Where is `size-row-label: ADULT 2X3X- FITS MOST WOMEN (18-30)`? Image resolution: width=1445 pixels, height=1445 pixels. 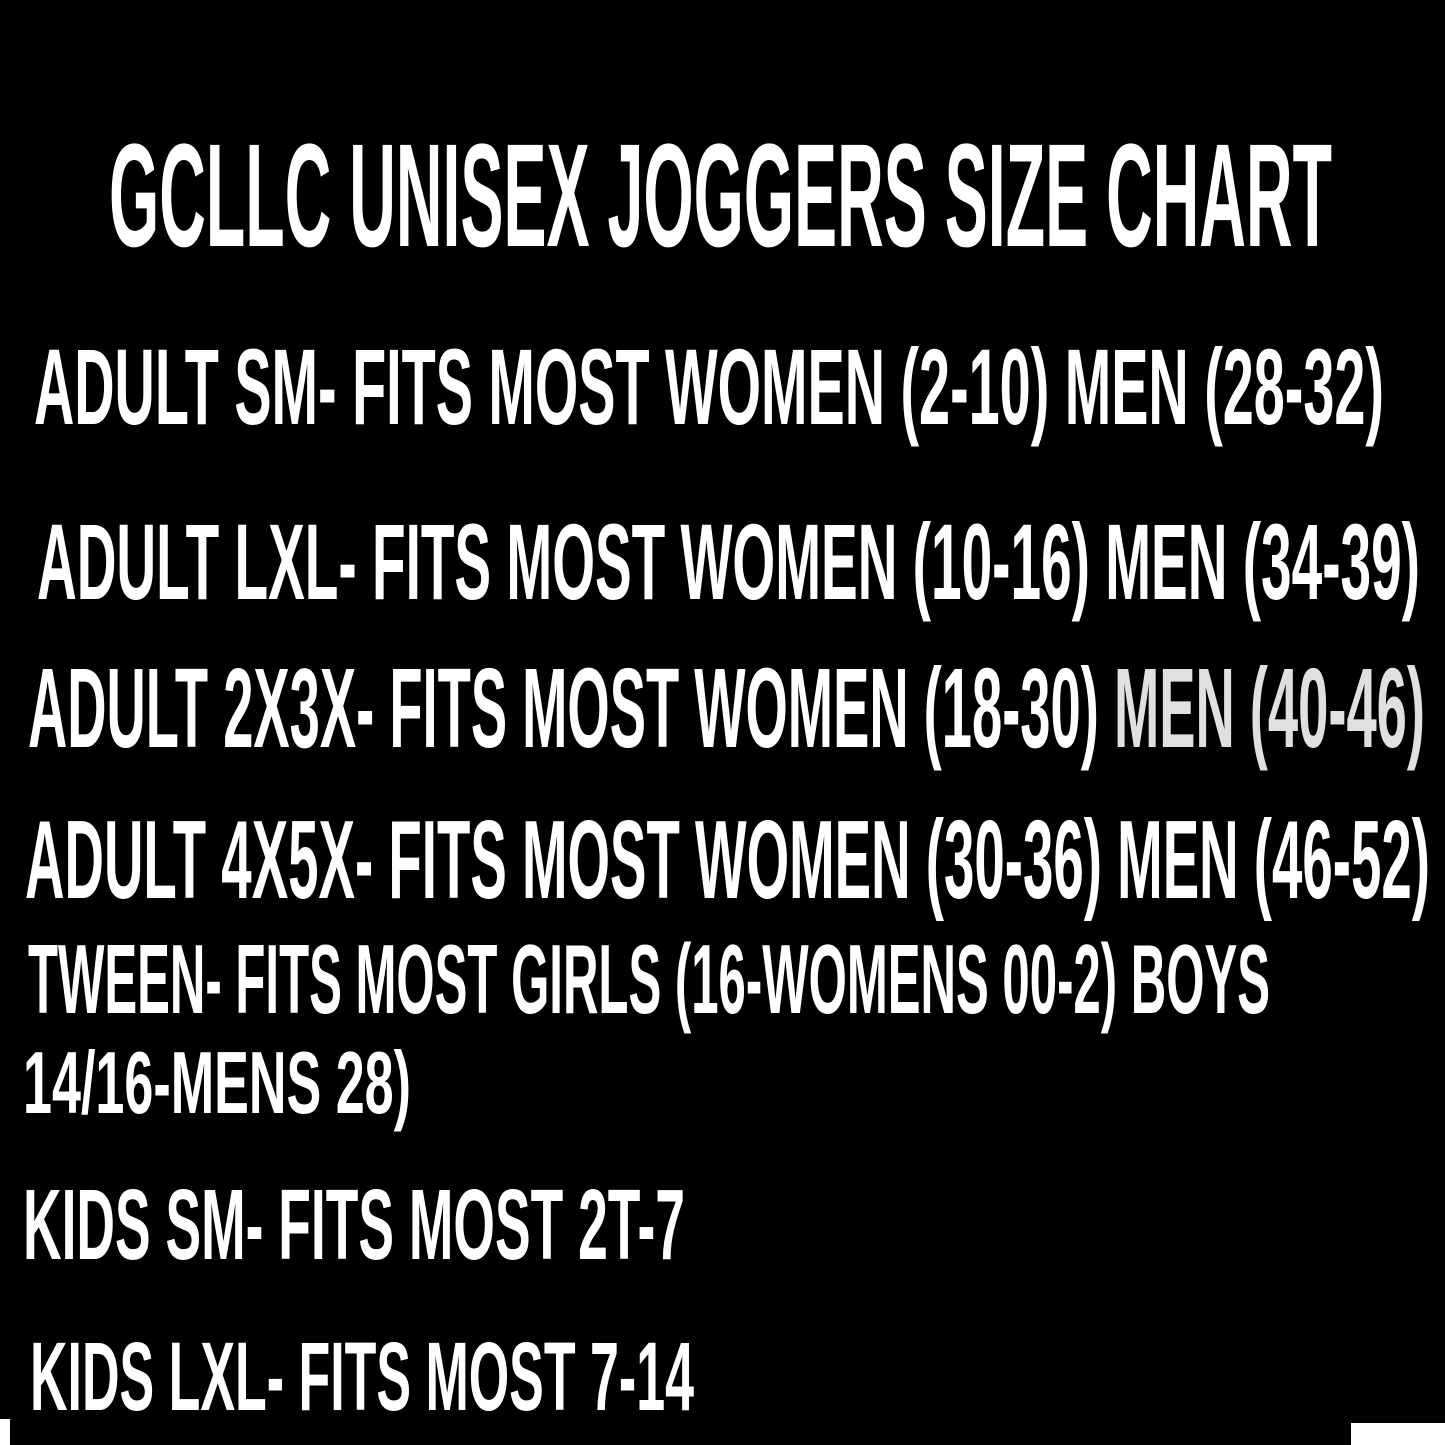 size-row-label: ADULT 2X3X- FITS MOST WOMEN (18-30) is located at coordinates (563, 708).